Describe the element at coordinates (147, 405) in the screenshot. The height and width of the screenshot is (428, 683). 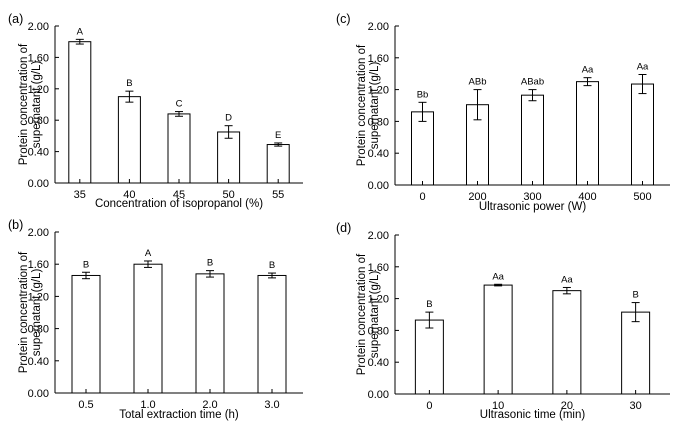
I see `x-tick-label: 1.0` at that location.